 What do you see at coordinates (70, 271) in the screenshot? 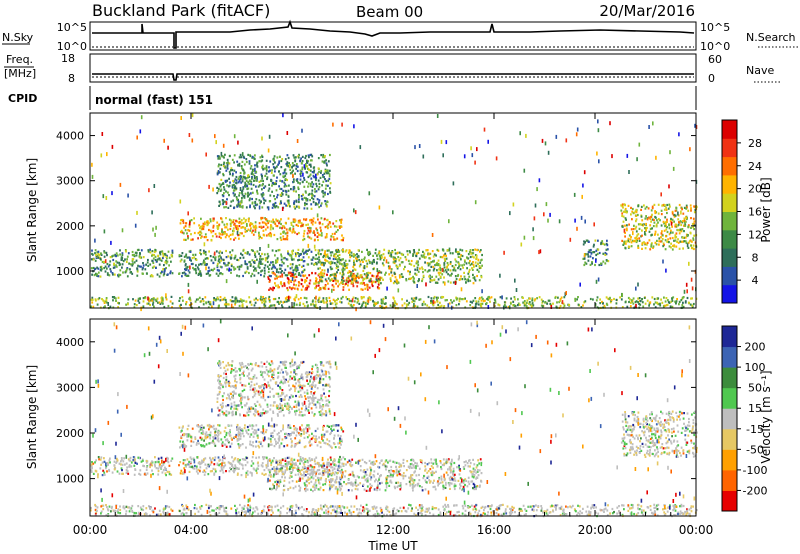
I see `power-ytick-label: 1000` at bounding box center [70, 271].